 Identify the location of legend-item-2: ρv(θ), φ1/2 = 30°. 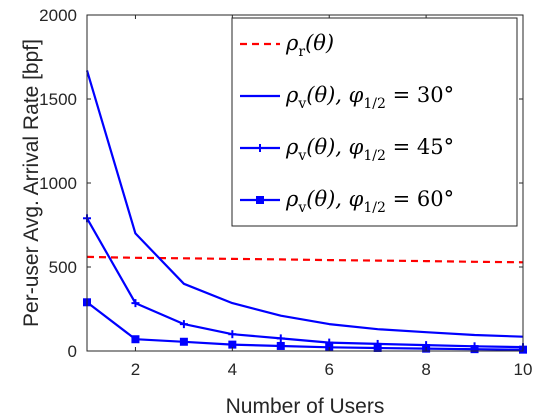
(347, 97).